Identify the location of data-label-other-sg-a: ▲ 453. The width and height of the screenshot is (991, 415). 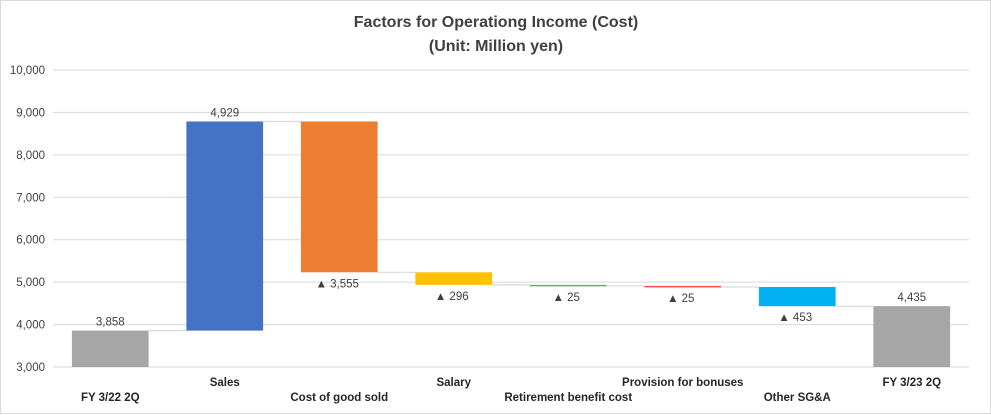
(795, 318).